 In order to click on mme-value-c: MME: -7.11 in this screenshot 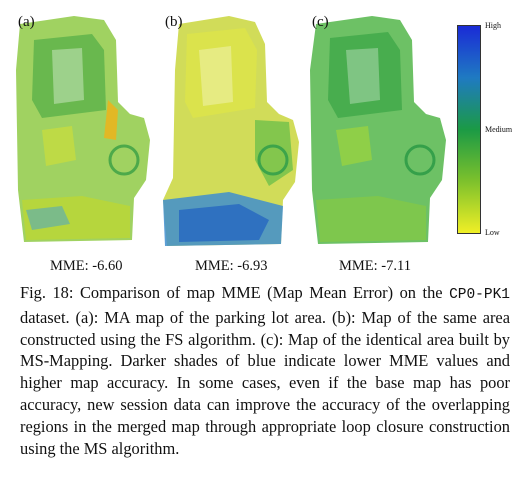, I will do `click(375, 266)`.